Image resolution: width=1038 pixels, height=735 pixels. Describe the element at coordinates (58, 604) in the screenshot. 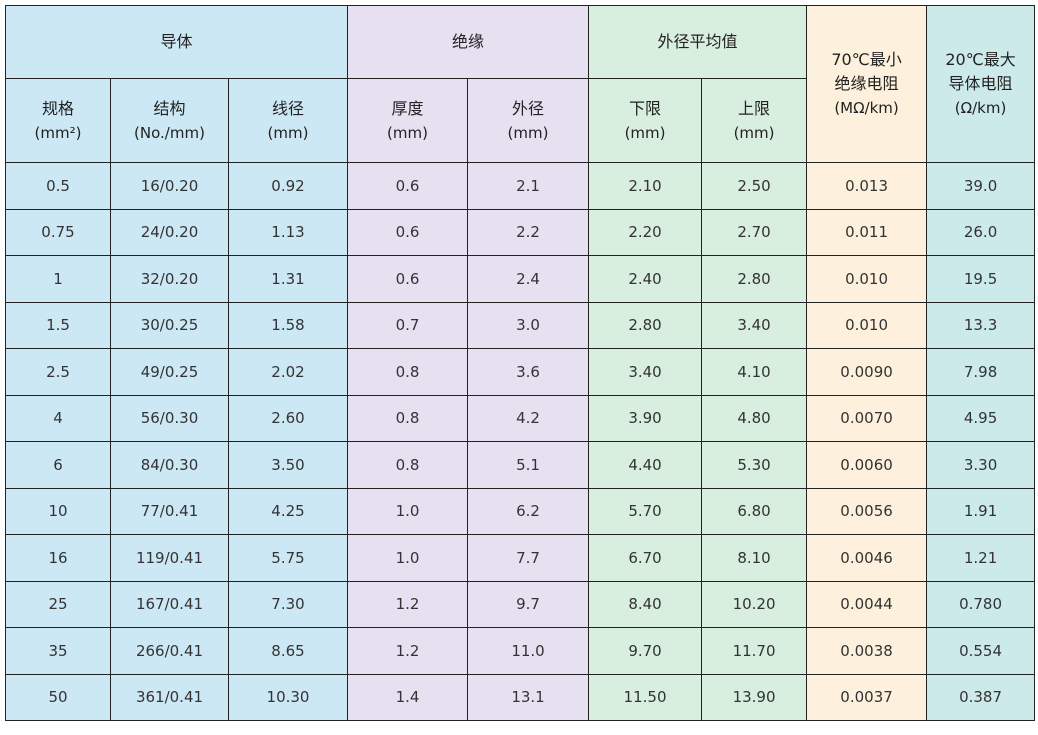

I see `spec-cell: 25` at that location.